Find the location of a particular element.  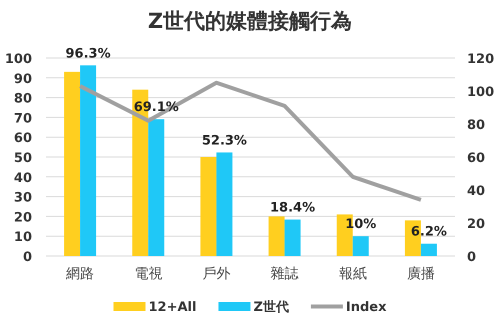

chart-title: Z世代的媒體接觸行為 is located at coordinates (250, 21).